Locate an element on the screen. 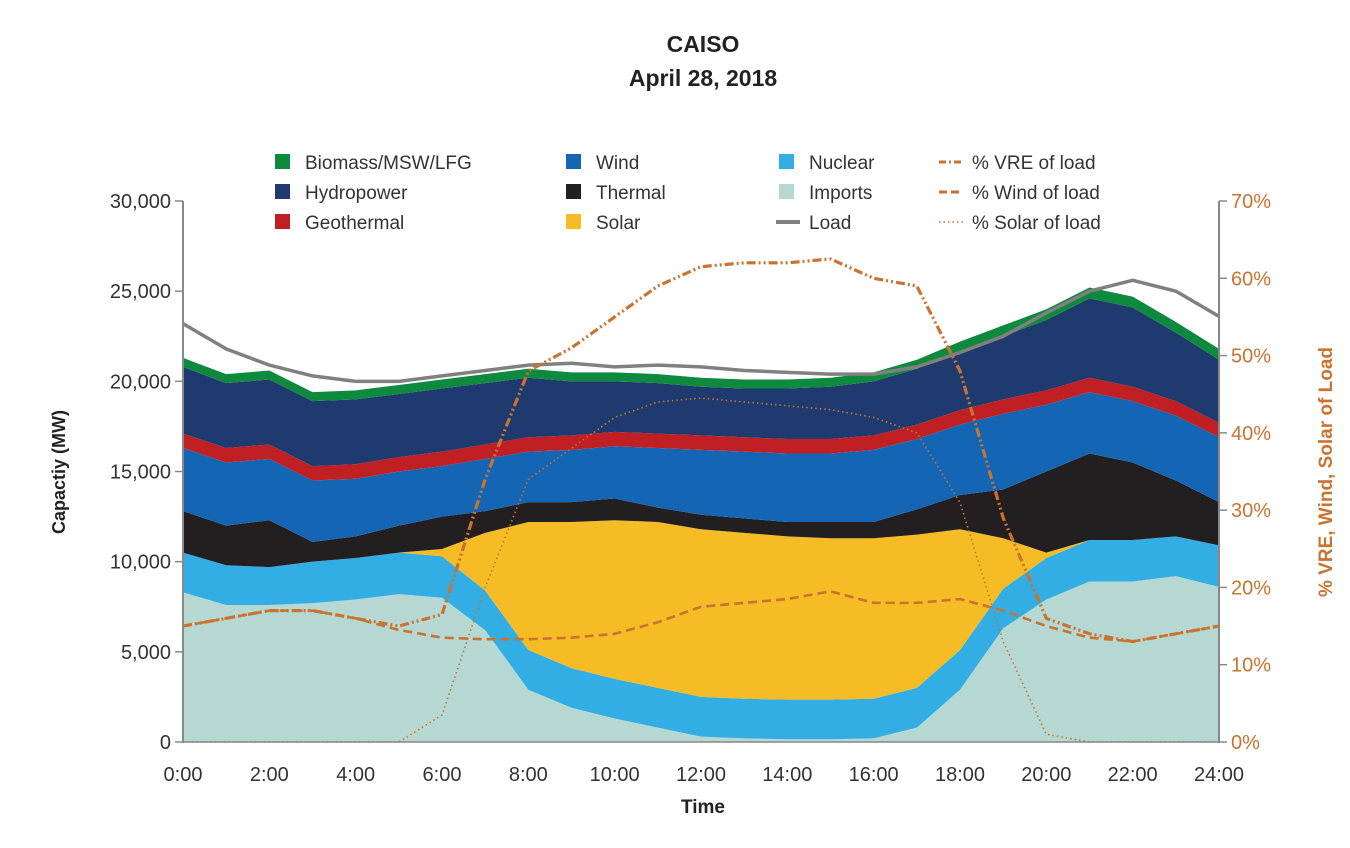  legend-item-load: Load is located at coordinates (813, 223).